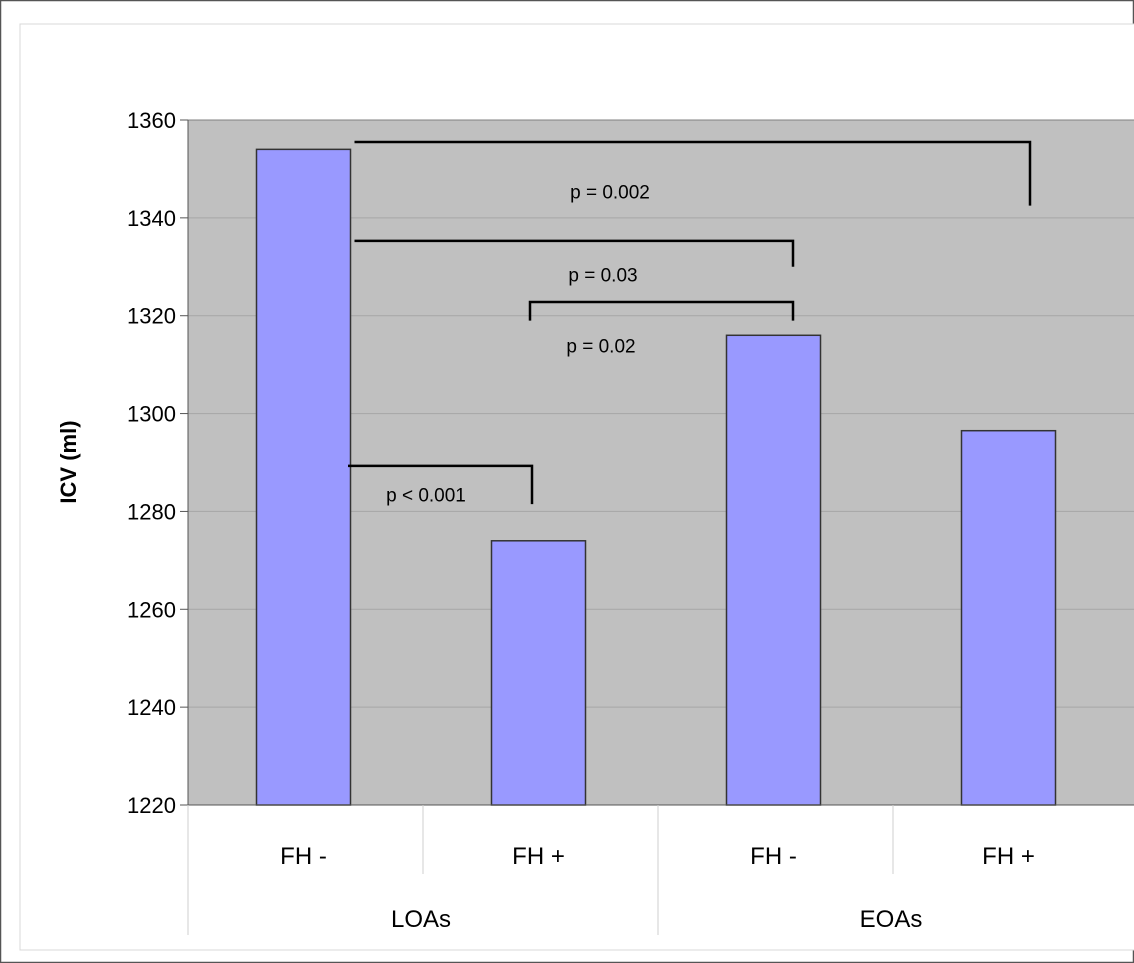  I want to click on x-group-label: LOAs, so click(421, 919).